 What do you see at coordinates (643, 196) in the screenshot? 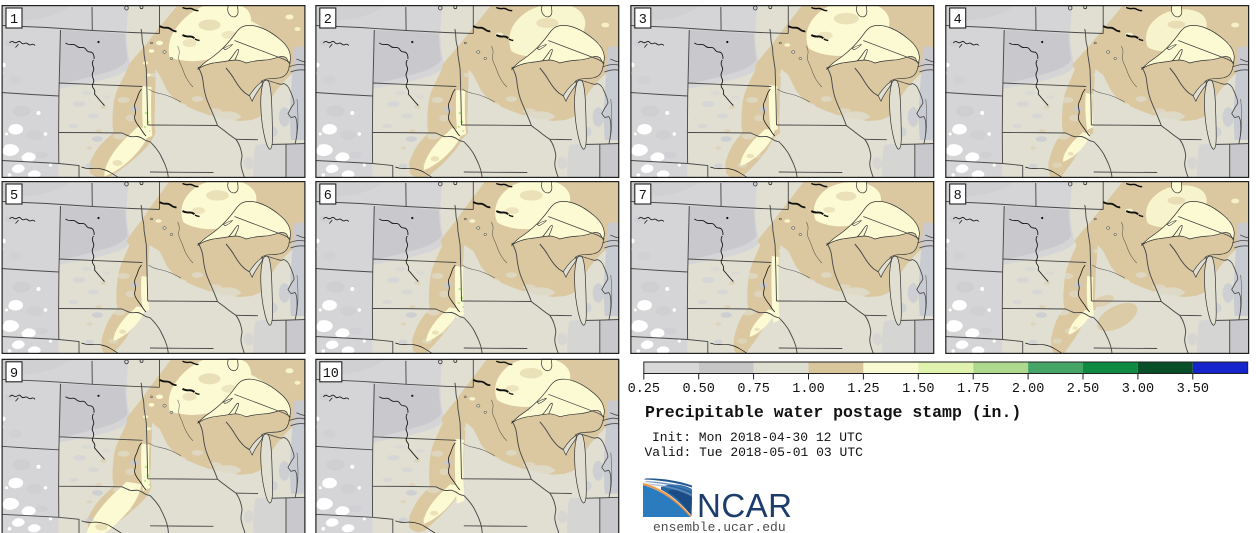
I see `svg-text: 7` at bounding box center [643, 196].